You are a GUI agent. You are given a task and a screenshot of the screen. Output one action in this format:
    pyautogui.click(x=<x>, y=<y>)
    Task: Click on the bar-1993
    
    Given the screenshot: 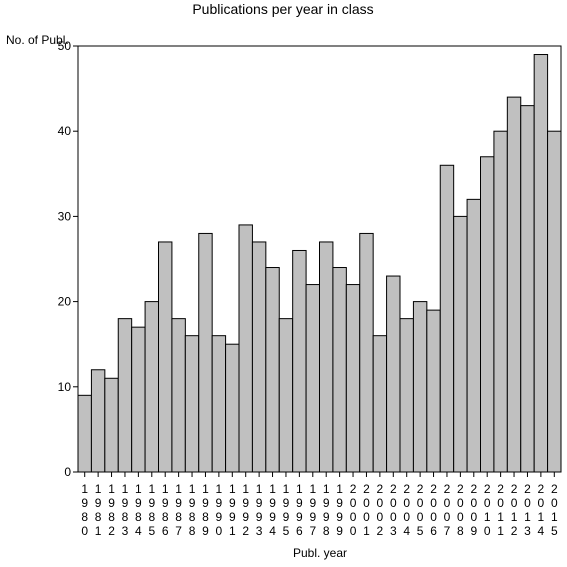 What is the action you would take?
    pyautogui.click(x=259, y=357)
    